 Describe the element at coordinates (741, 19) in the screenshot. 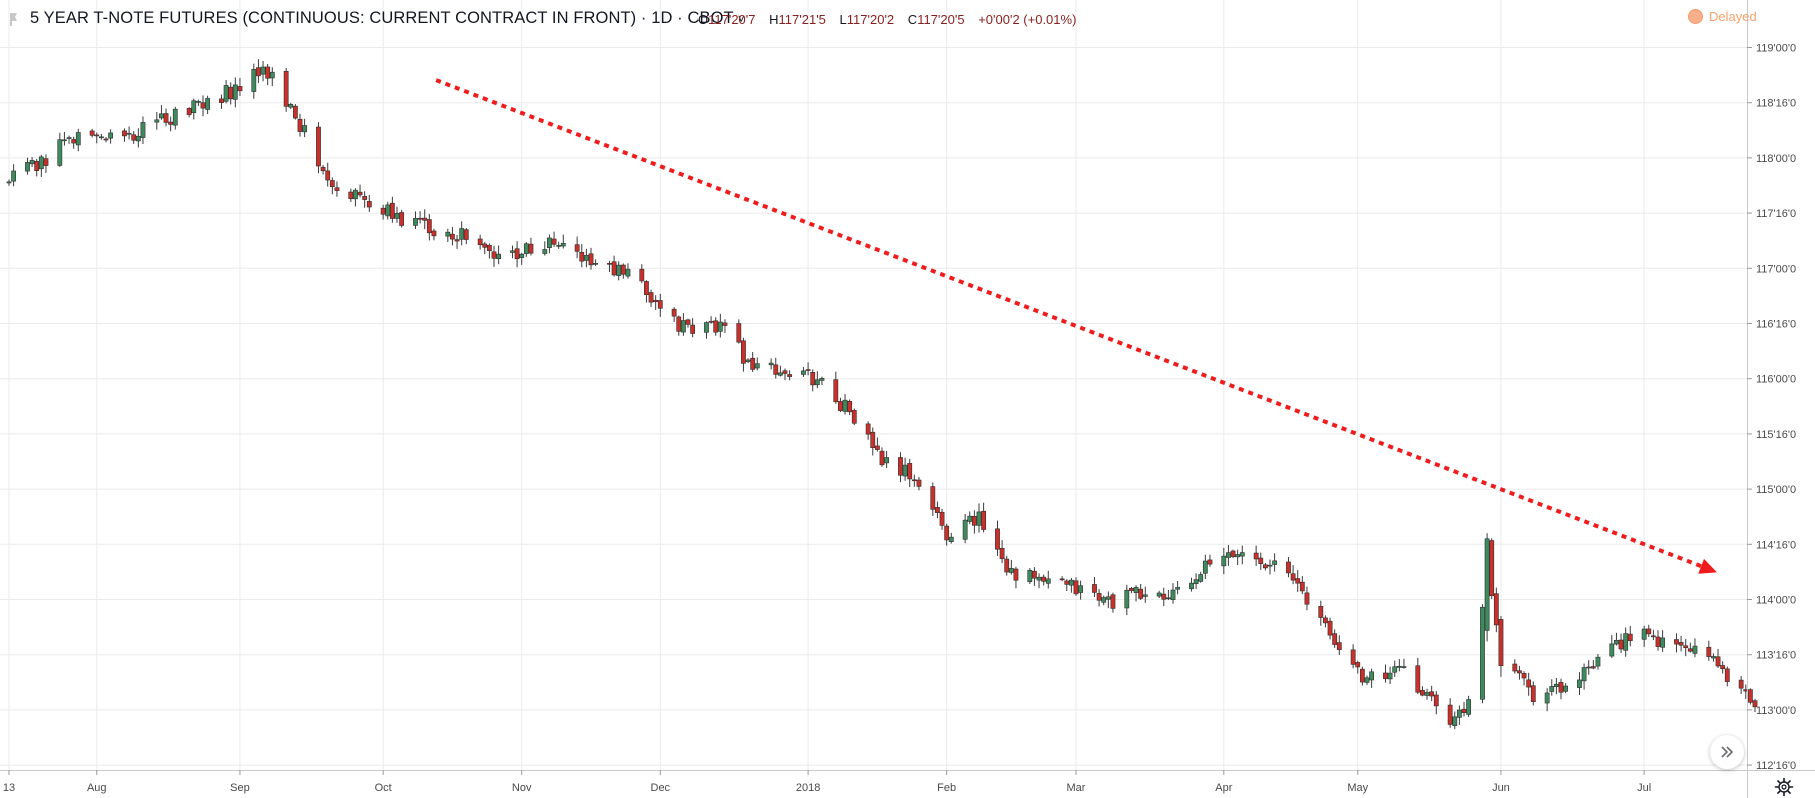

I see `chevron-down-icon: ˅` at that location.